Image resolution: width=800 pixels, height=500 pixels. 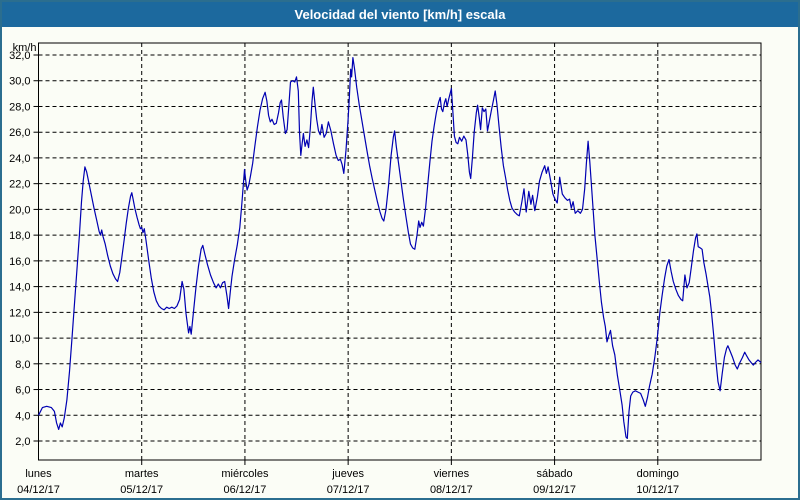 What do you see at coordinates (19, 159) in the screenshot?
I see `y-tick-label: 24,0` at bounding box center [19, 159].